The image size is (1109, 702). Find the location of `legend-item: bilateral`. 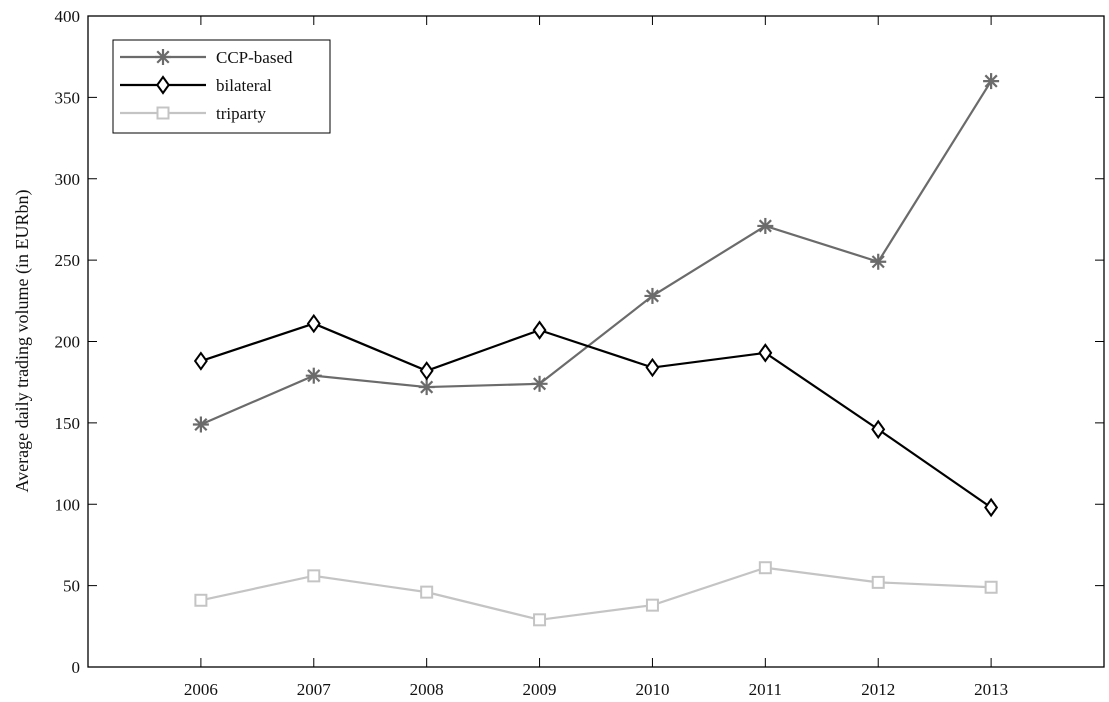

legend-item: bilateral is located at coordinates (196, 85).